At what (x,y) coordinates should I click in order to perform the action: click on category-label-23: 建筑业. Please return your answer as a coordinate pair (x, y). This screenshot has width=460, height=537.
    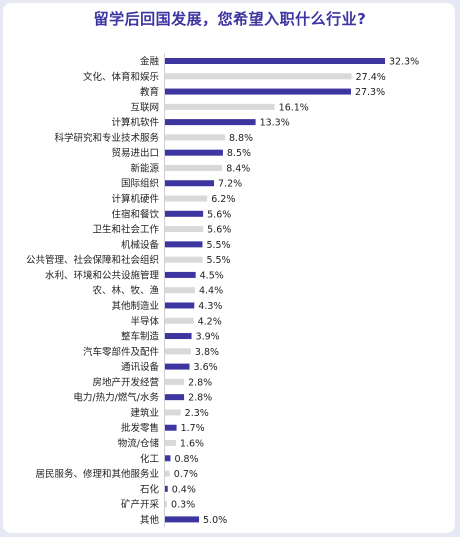
    Looking at the image, I should click on (144, 413).